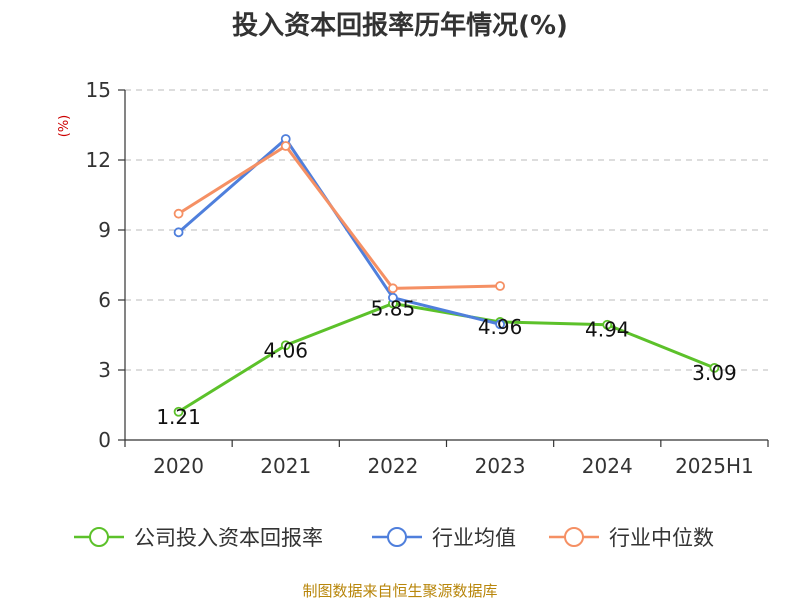 The width and height of the screenshot is (800, 600). I want to click on legend: 公司投入资本回报率 行业均值 行业中位数, so click(394, 538).